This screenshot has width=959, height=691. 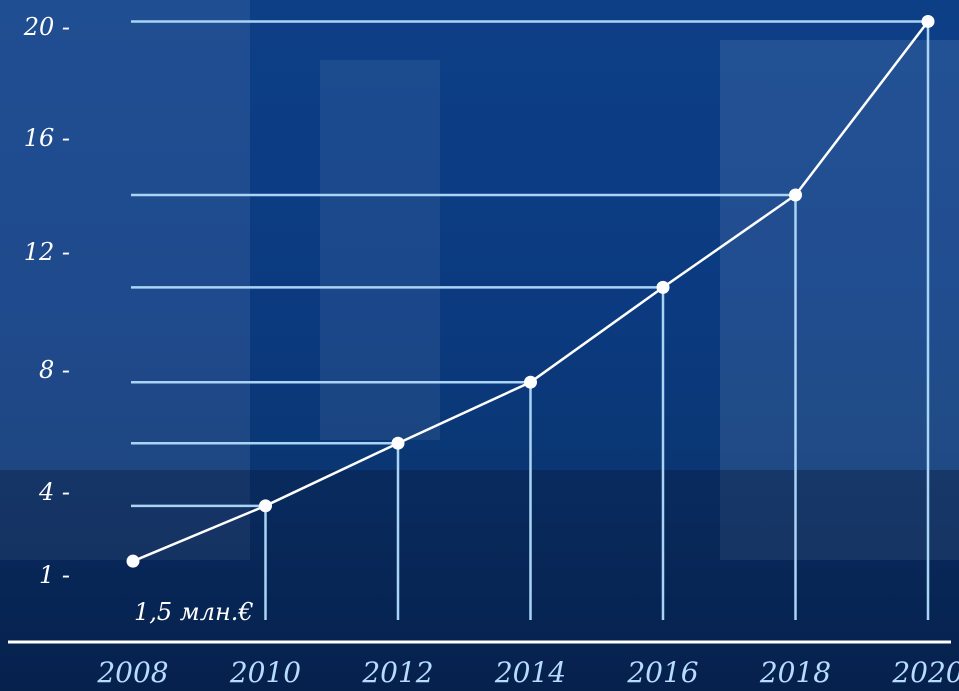 I want to click on data-point-2016, so click(x=663, y=287).